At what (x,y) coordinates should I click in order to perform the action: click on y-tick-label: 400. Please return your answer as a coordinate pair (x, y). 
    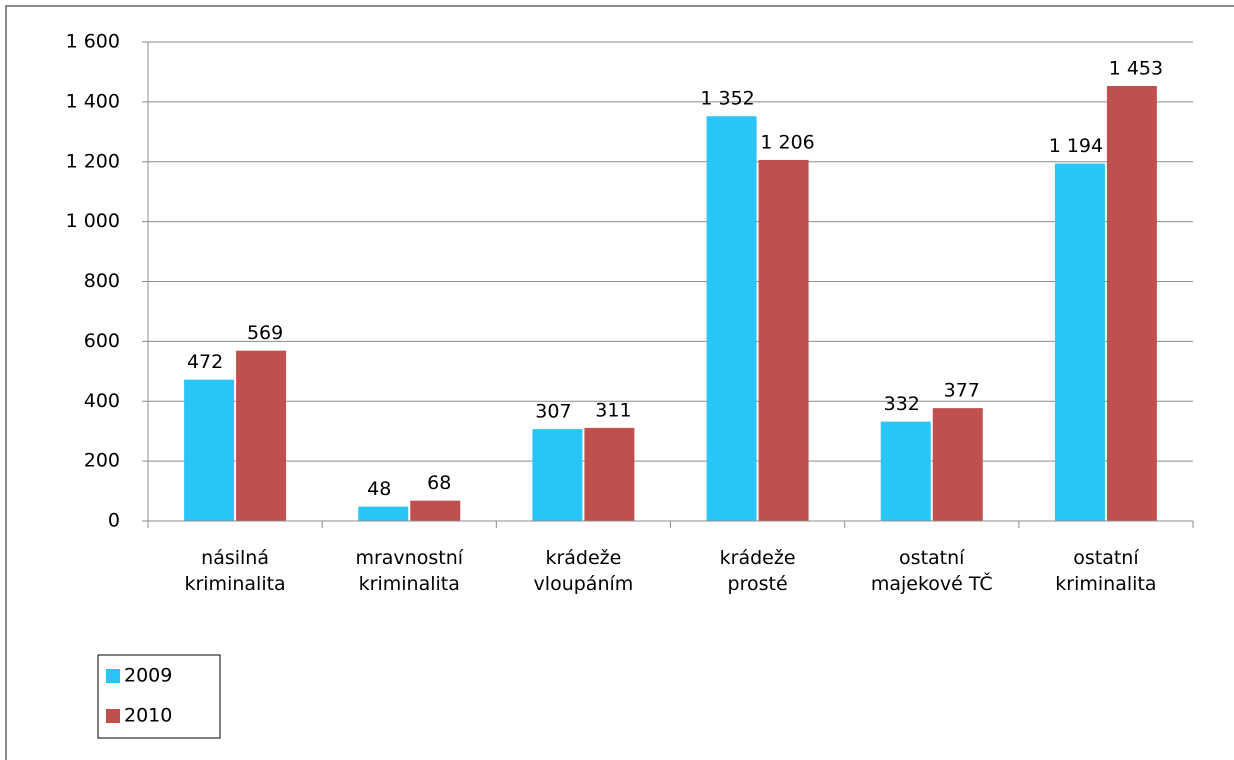
    Looking at the image, I should click on (102, 401).